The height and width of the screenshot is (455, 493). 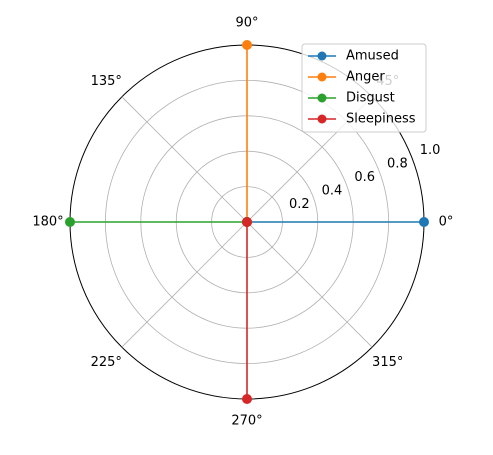 I want to click on theta-tick-label: 180°, so click(x=47, y=222).